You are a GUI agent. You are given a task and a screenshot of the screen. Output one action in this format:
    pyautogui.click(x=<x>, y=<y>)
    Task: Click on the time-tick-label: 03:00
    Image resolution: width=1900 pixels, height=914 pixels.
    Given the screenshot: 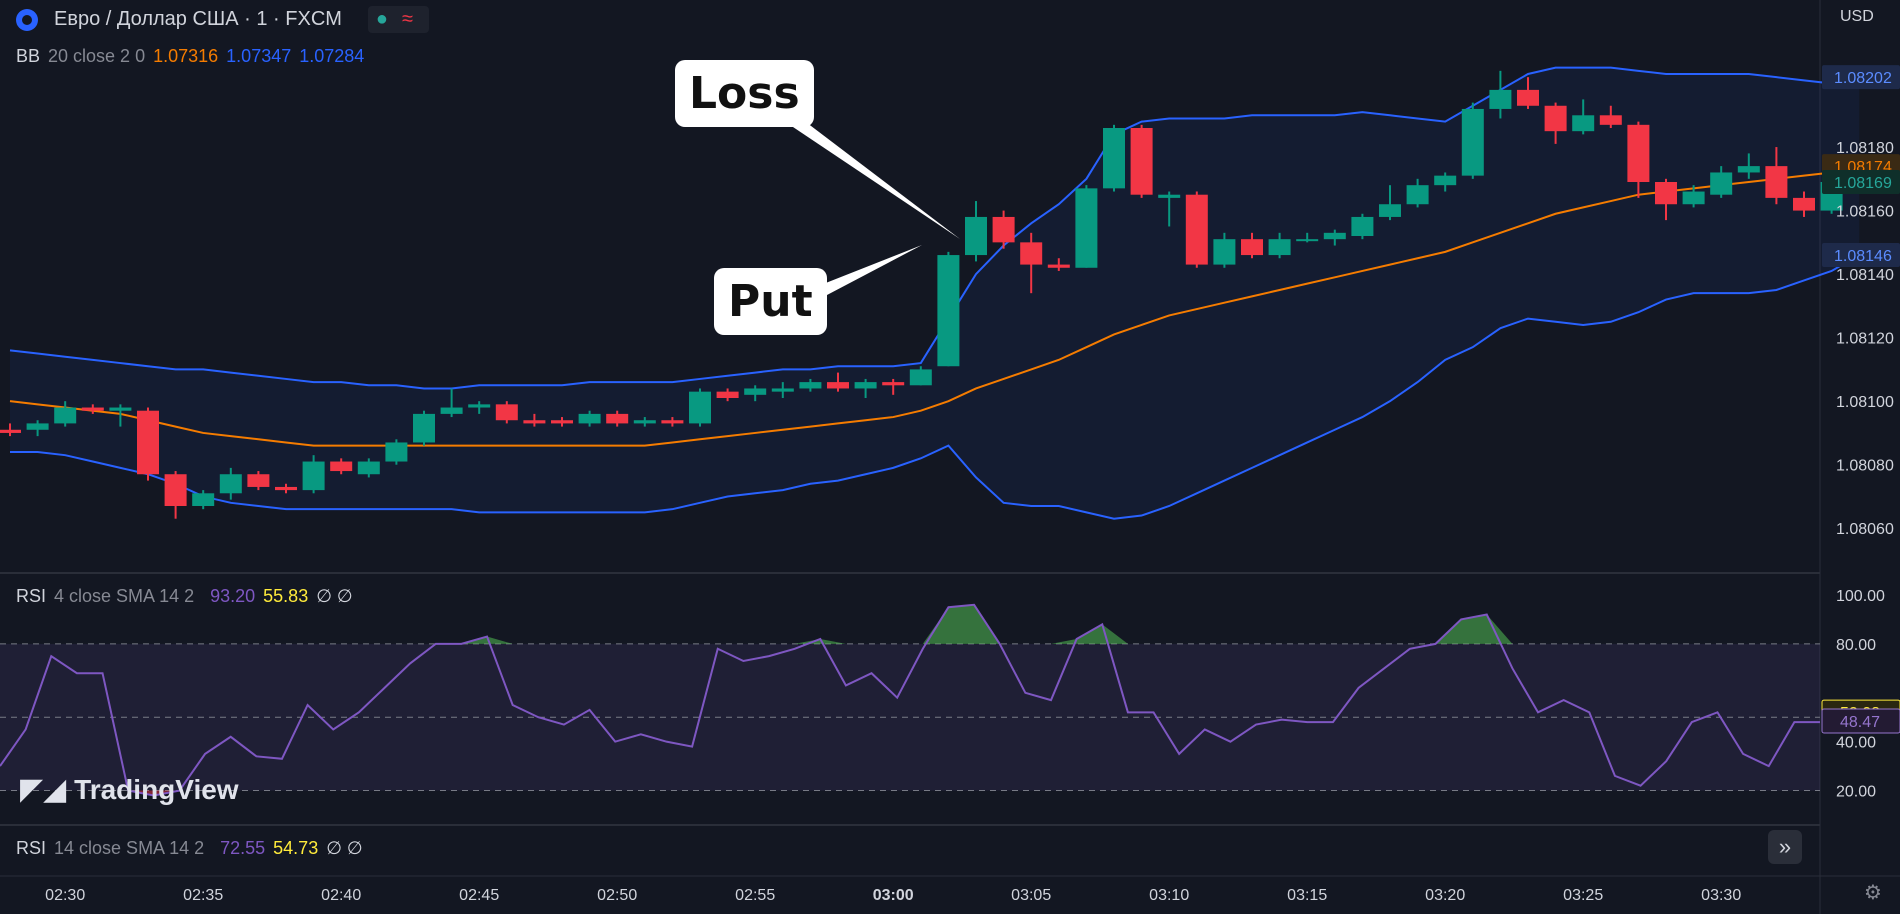 What is the action you would take?
    pyautogui.click(x=893, y=895)
    